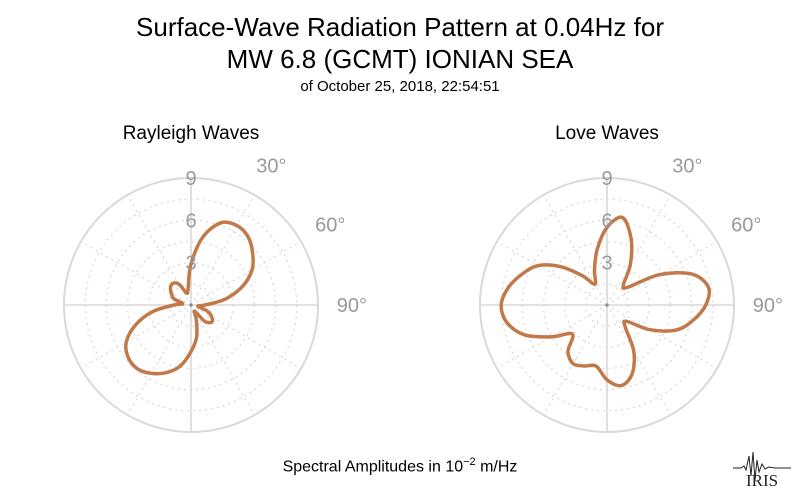 The width and height of the screenshot is (800, 496). Describe the element at coordinates (469, 462) in the screenshot. I see `caption-exponent: −2` at that location.